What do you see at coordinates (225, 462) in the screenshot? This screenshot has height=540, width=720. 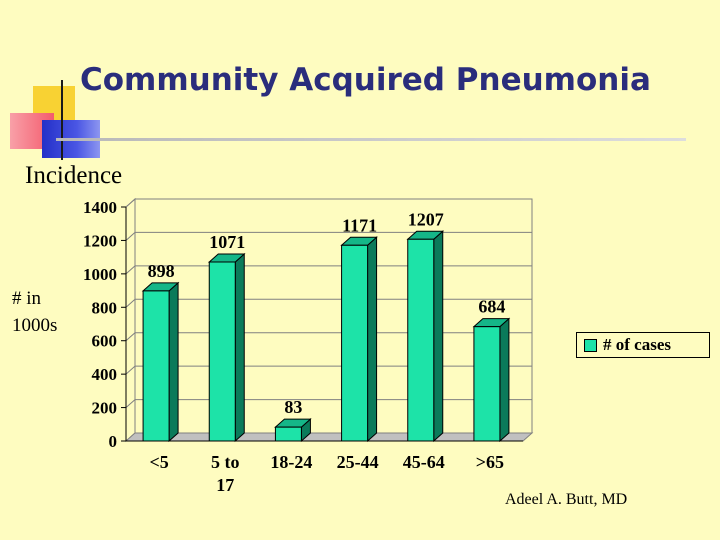 I see `x-tick-label: 5 to` at bounding box center [225, 462].